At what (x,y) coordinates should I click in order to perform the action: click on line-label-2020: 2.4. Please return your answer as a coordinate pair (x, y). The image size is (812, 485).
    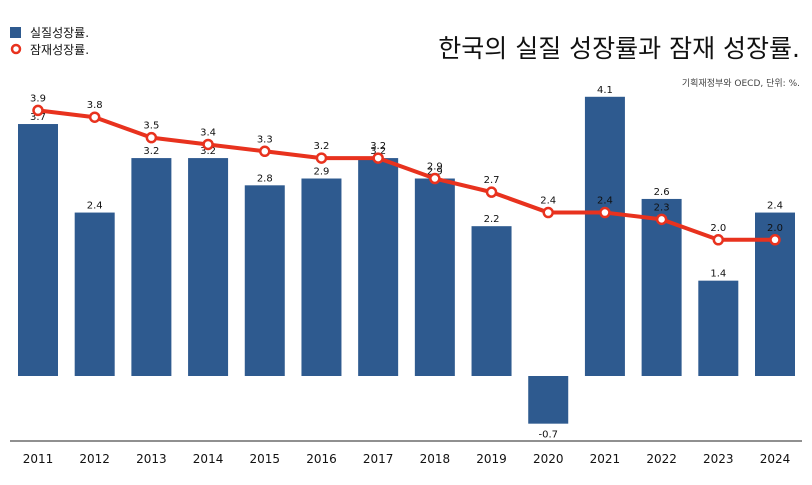
    Looking at the image, I should click on (548, 201).